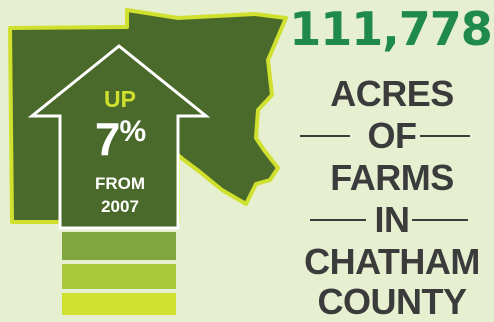 This screenshot has height=322, width=494. Describe the element at coordinates (392, 93) in the screenshot. I see `headline-line-acres: ACRES` at that location.